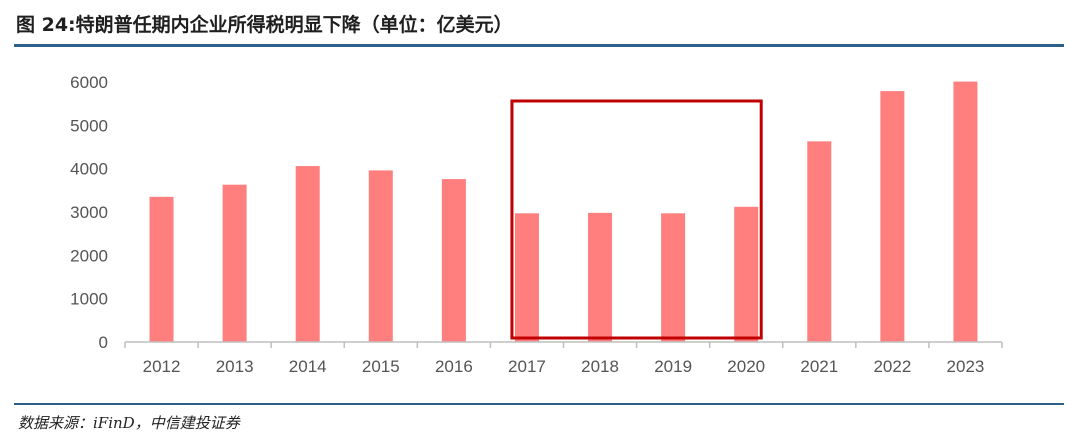 Image resolution: width=1080 pixels, height=442 pixels. What do you see at coordinates (673, 366) in the screenshot?
I see `x-tick-label: 2019` at bounding box center [673, 366].